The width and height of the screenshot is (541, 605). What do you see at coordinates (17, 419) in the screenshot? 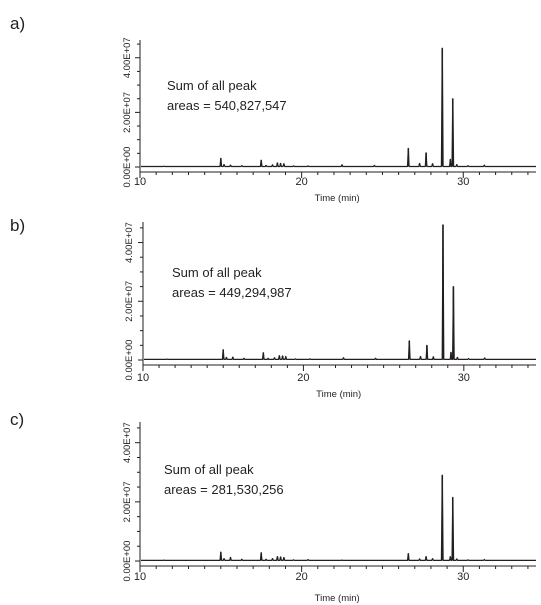
I see `panel-c-label: c)` at bounding box center [17, 419].